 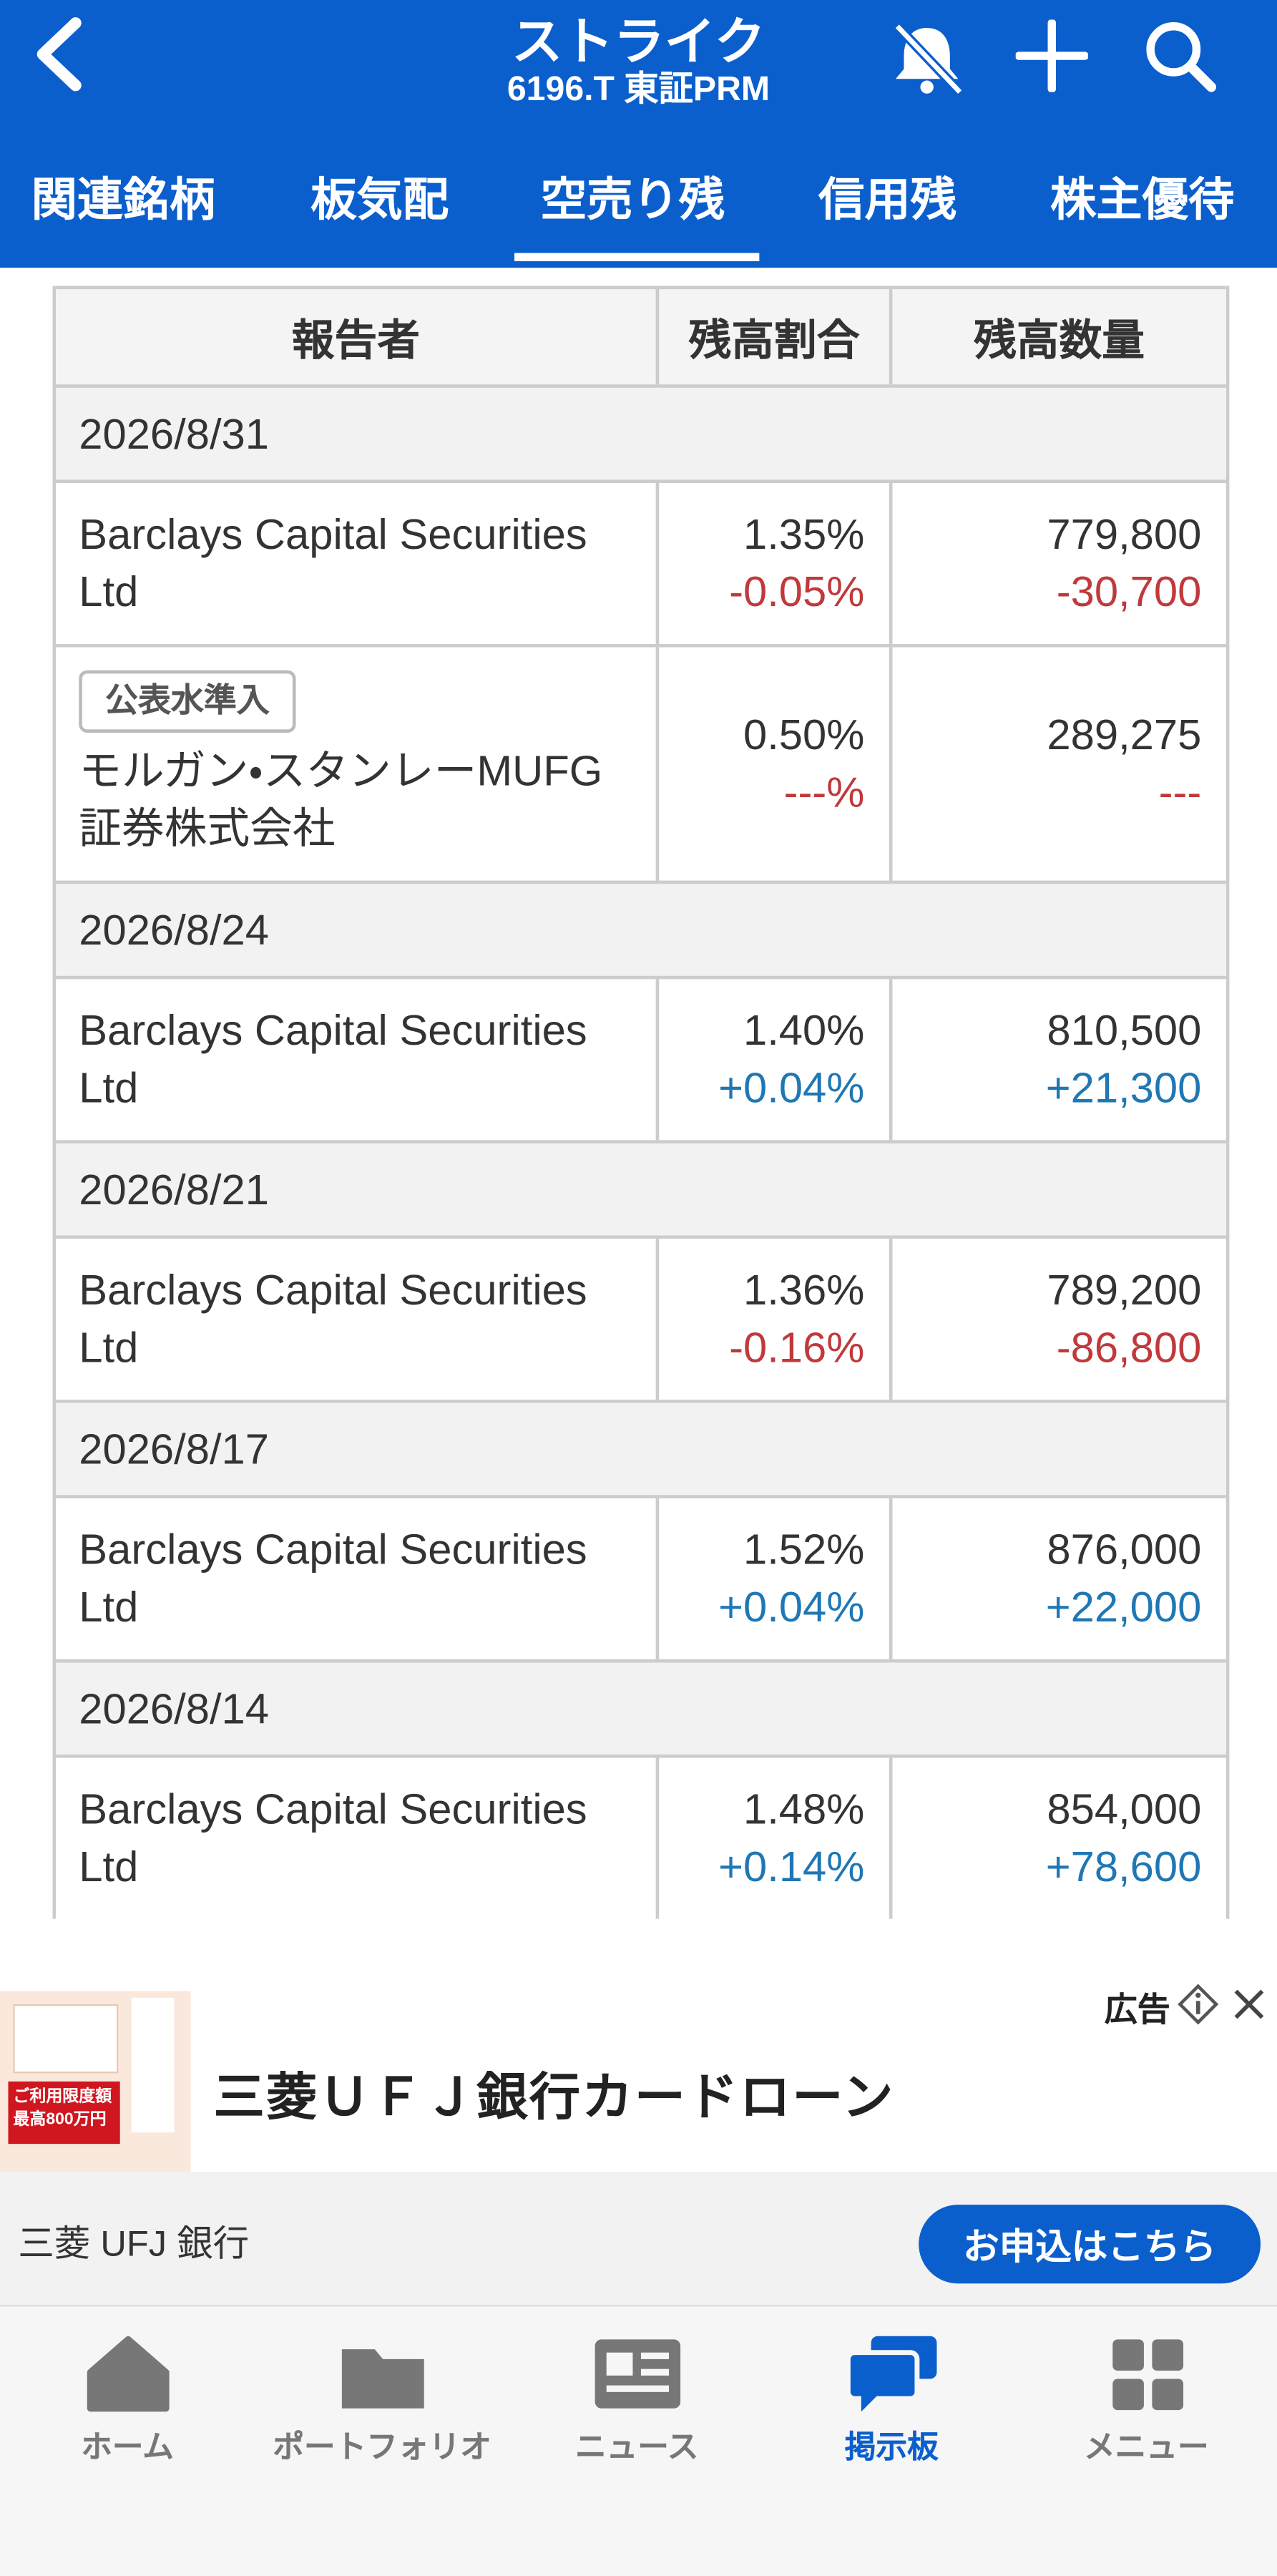 What do you see at coordinates (890, 2374) in the screenshot?
I see `board-icon` at bounding box center [890, 2374].